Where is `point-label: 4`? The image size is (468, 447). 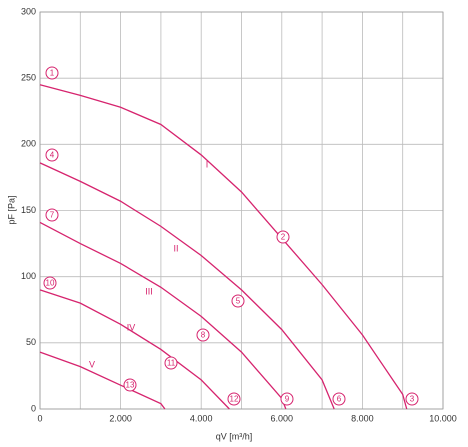
point-label: 4 is located at coordinates (52, 155).